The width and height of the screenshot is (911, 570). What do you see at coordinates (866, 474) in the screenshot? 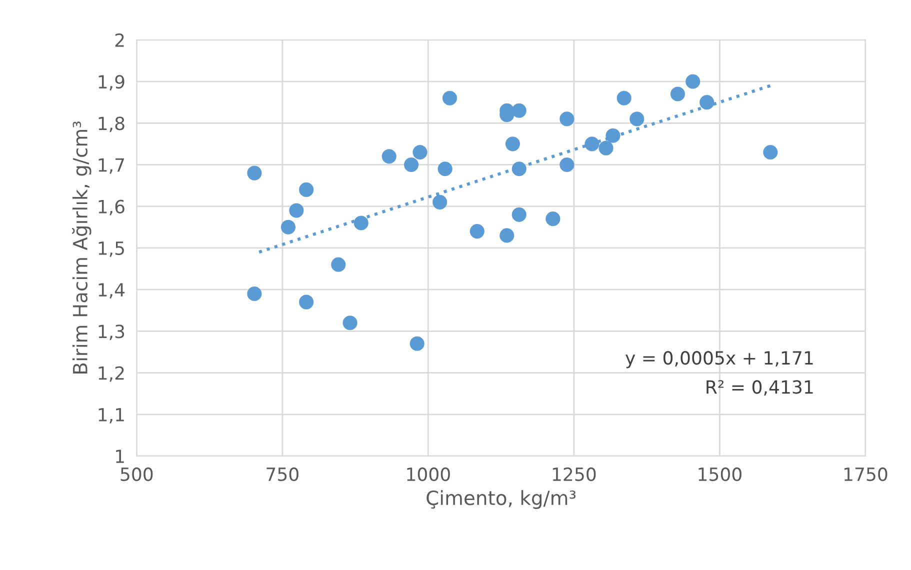
I see `x-tick-label: 1750` at bounding box center [866, 474].